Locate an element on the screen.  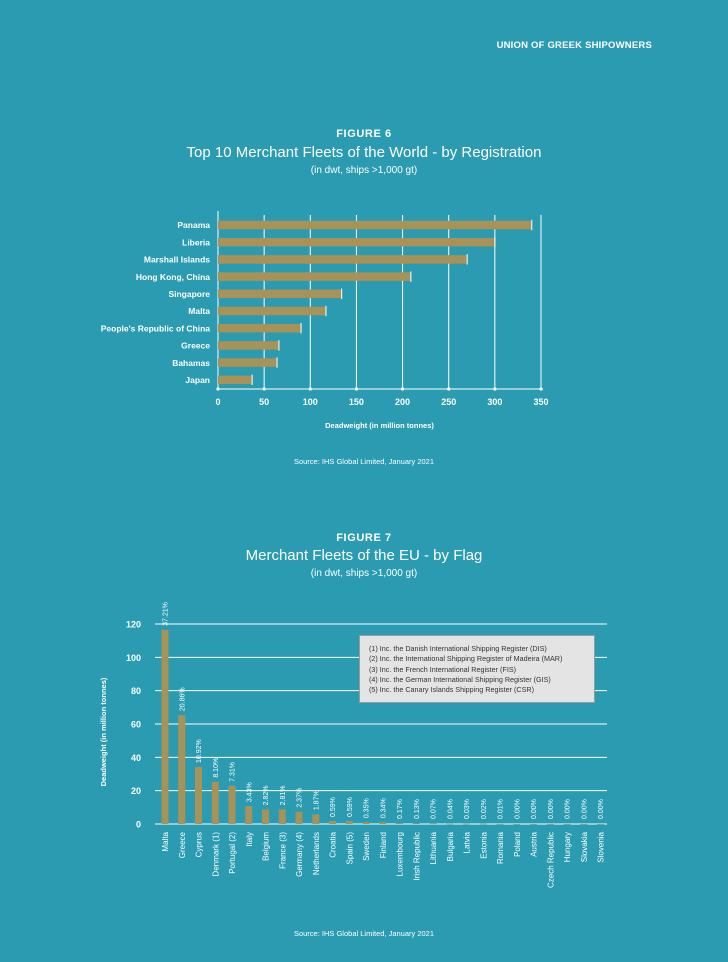
category-label: Romania is located at coordinates (500, 847).